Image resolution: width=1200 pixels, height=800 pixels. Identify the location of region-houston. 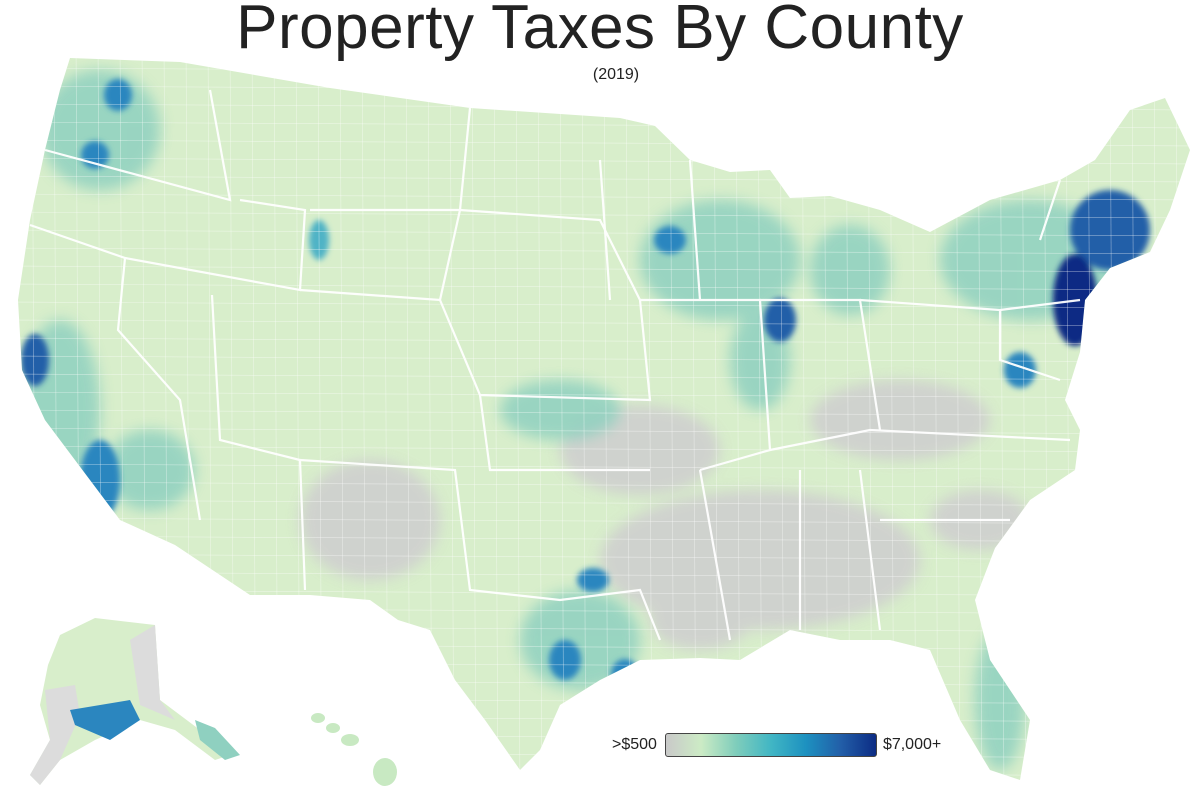
(625, 675).